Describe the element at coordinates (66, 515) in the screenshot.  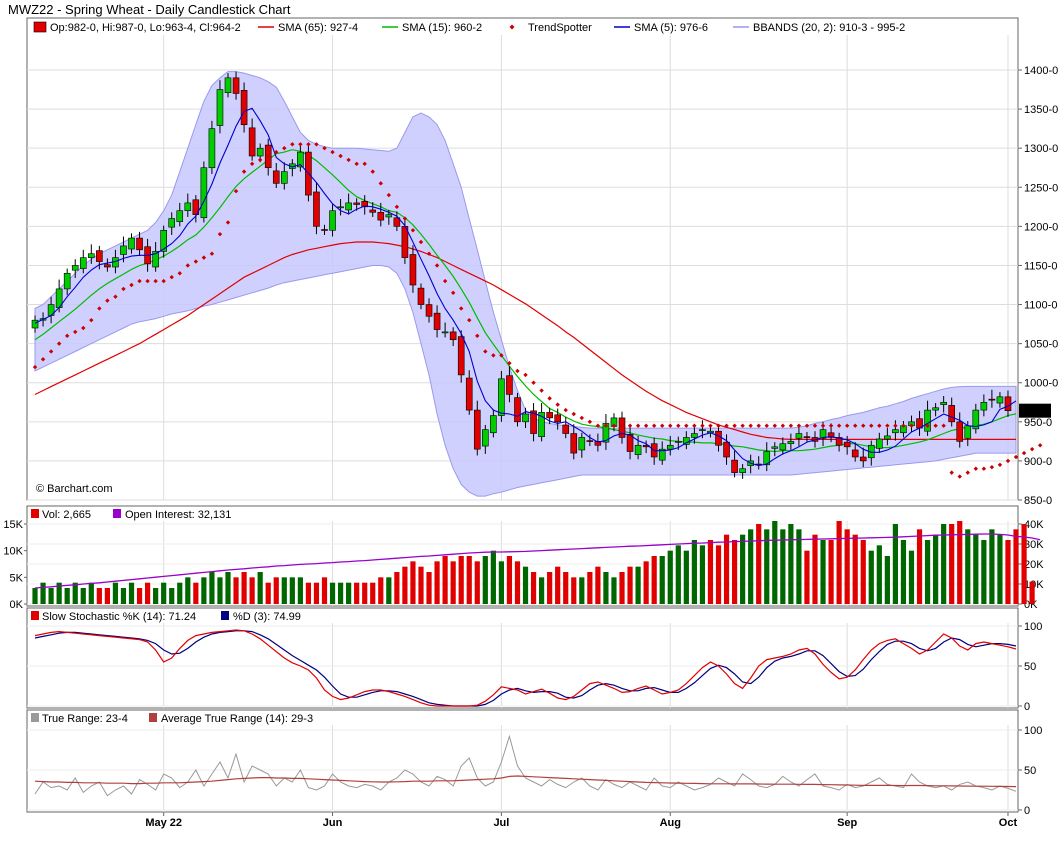
I see `vol-legend-text: Vol: 2,665` at that location.